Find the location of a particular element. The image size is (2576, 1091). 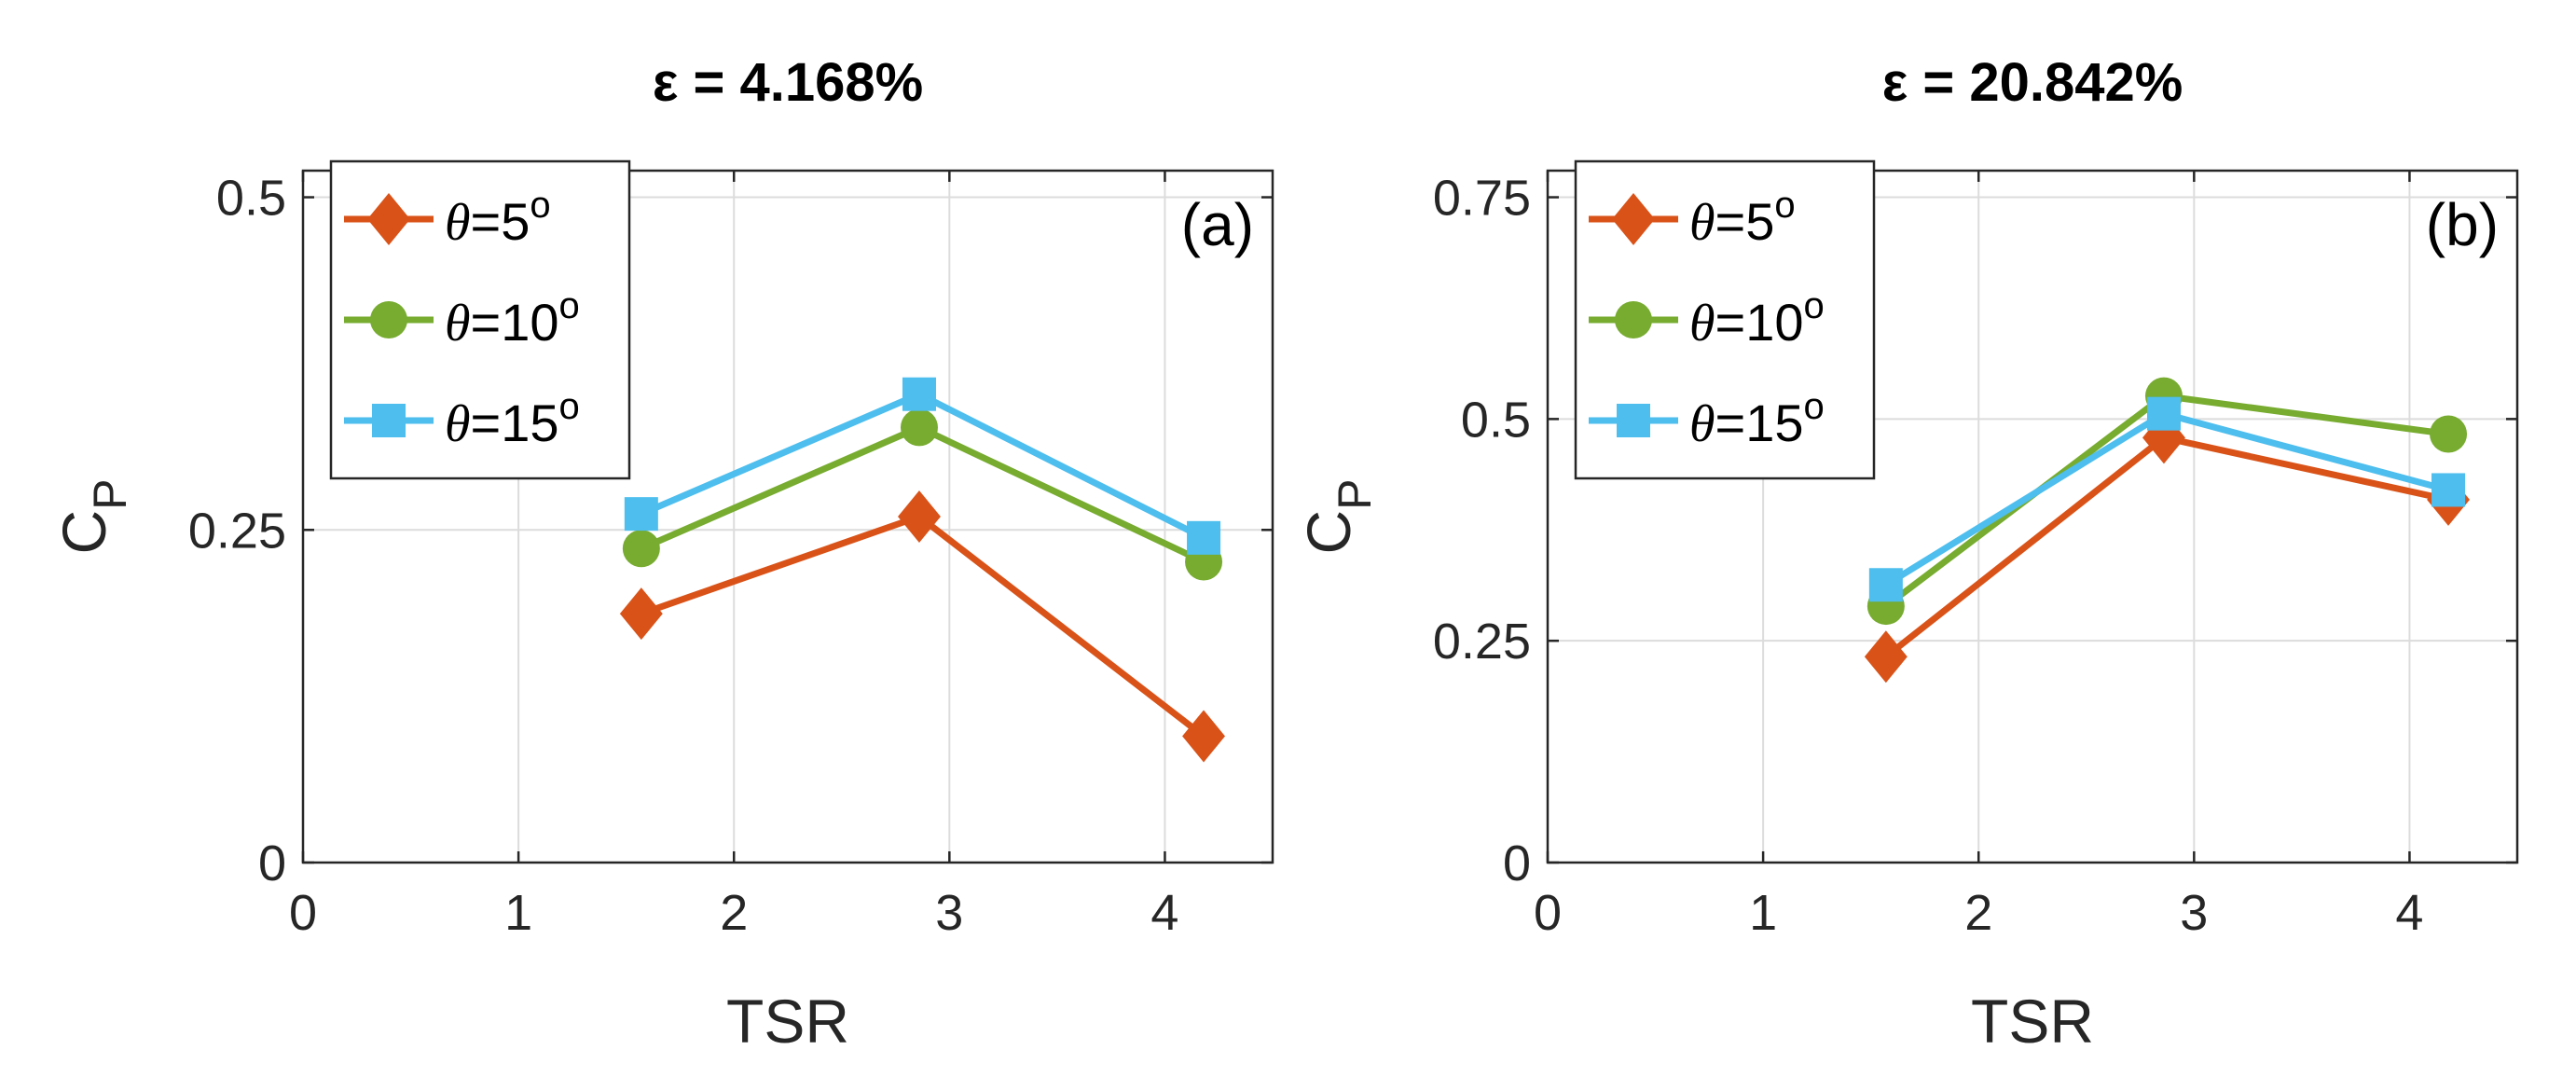

panel-label: (b) is located at coordinates (2462, 224).